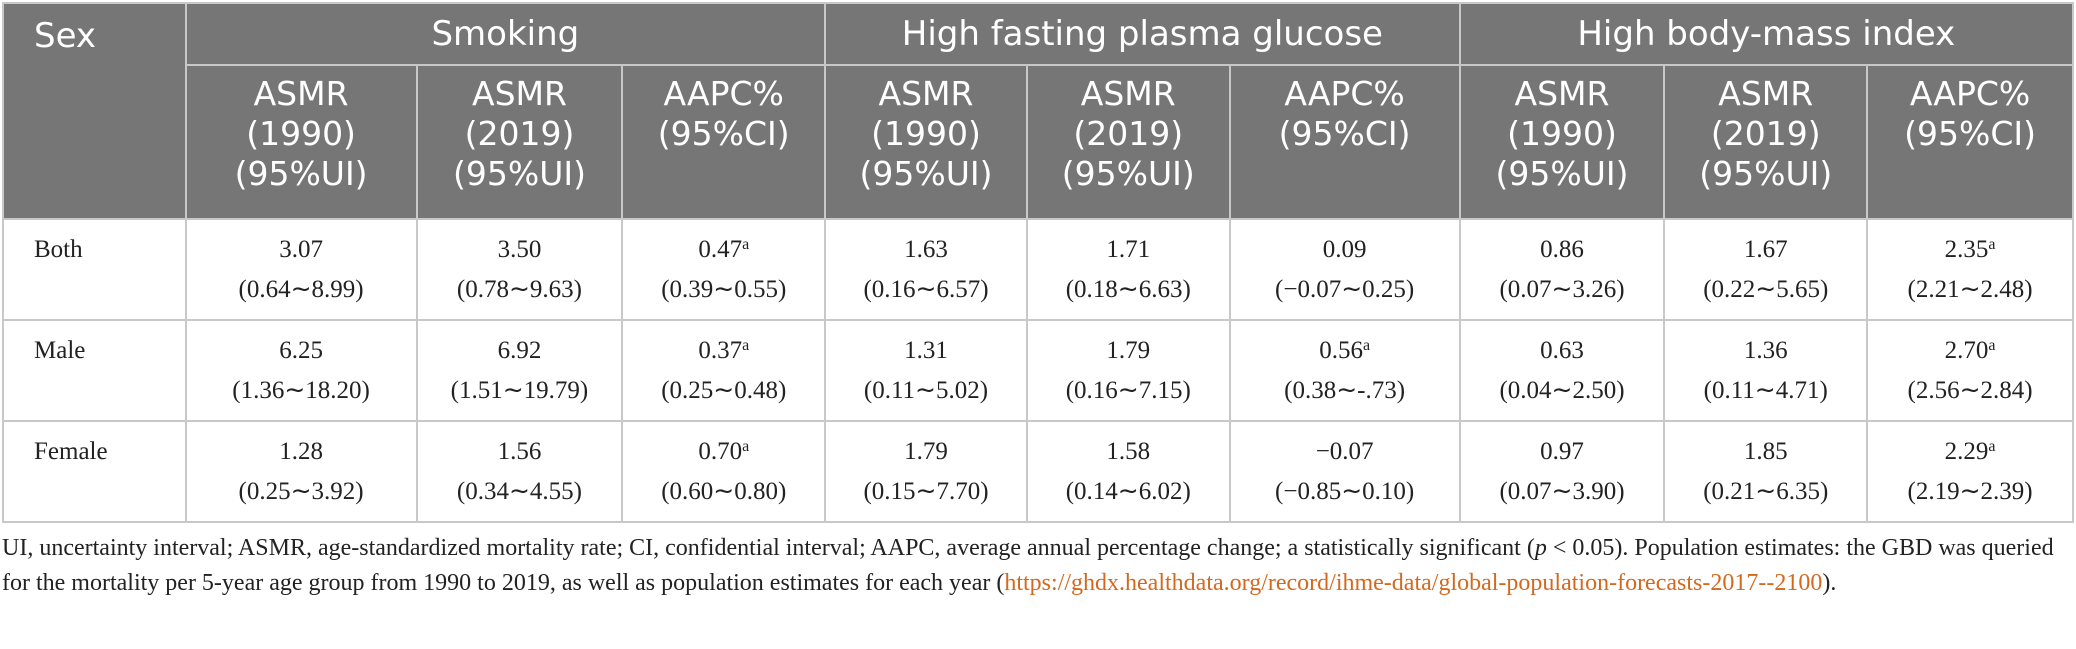 The image size is (2076, 649). What do you see at coordinates (1345, 390) in the screenshot?
I see `cell-interval: (0.38∼-.73)` at bounding box center [1345, 390].